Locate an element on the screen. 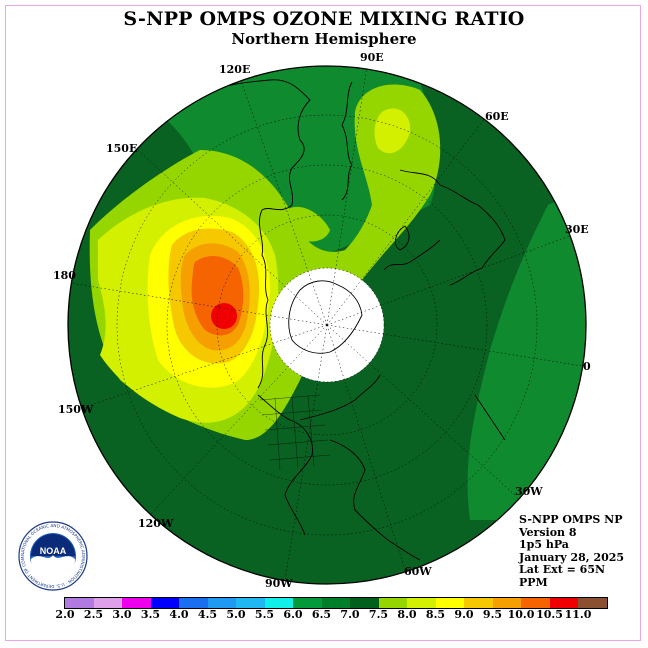 This screenshot has height=648, width=648. colorbar-tick-label: 11.0 is located at coordinates (578, 614).